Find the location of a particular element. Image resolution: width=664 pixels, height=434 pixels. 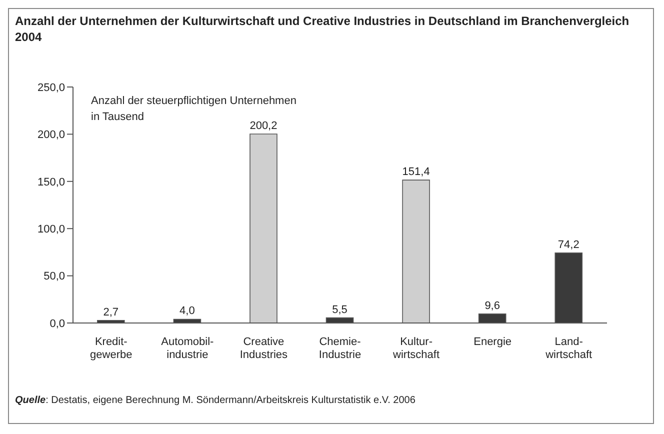

data-label: 9,6 is located at coordinates (492, 306).